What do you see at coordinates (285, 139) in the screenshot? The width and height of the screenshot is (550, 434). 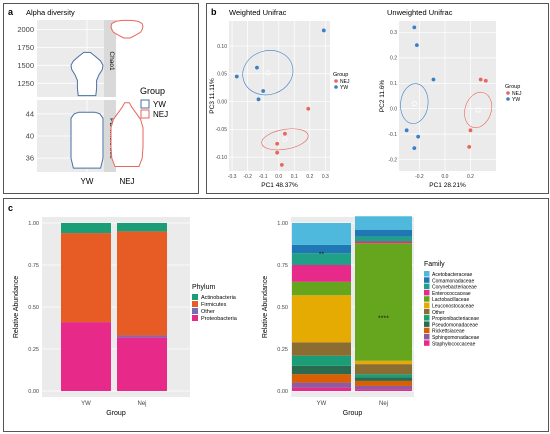 I see `confidence-ellipse-nej` at bounding box center [285, 139].